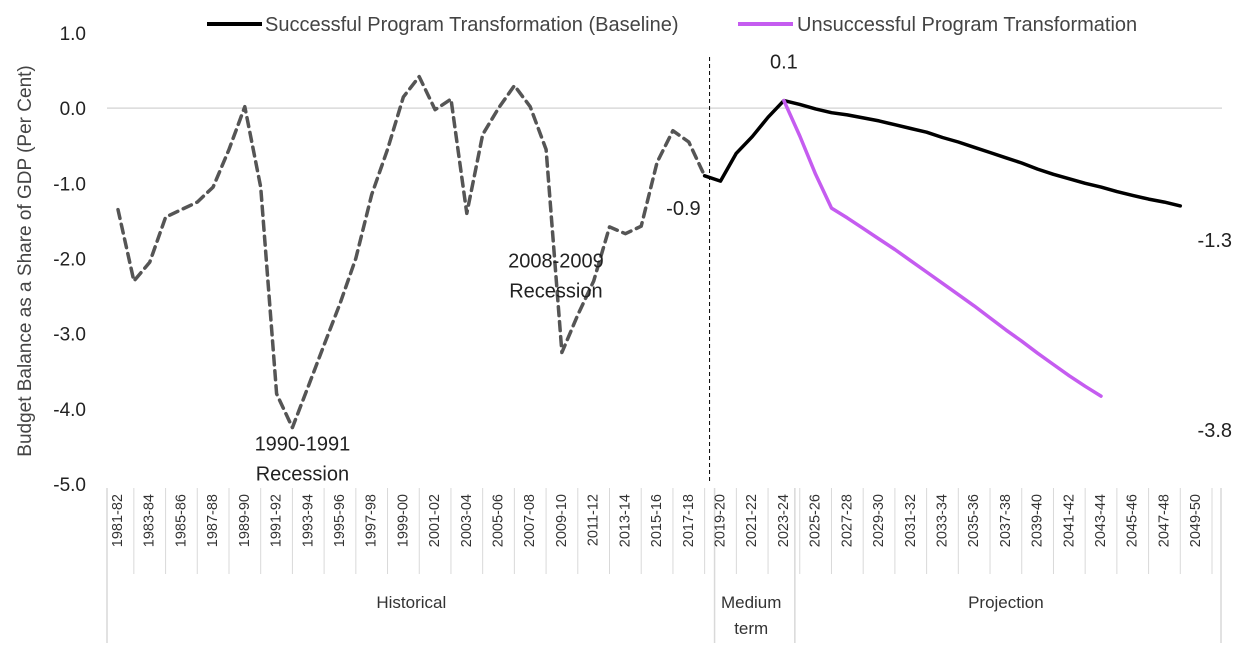  Describe the element at coordinates (213, 520) in the screenshot. I see `x-tick-label: 1987-88` at that location.